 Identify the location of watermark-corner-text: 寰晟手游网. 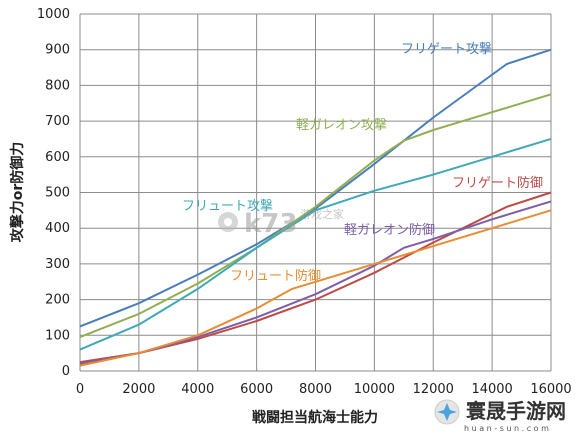
(516, 411).